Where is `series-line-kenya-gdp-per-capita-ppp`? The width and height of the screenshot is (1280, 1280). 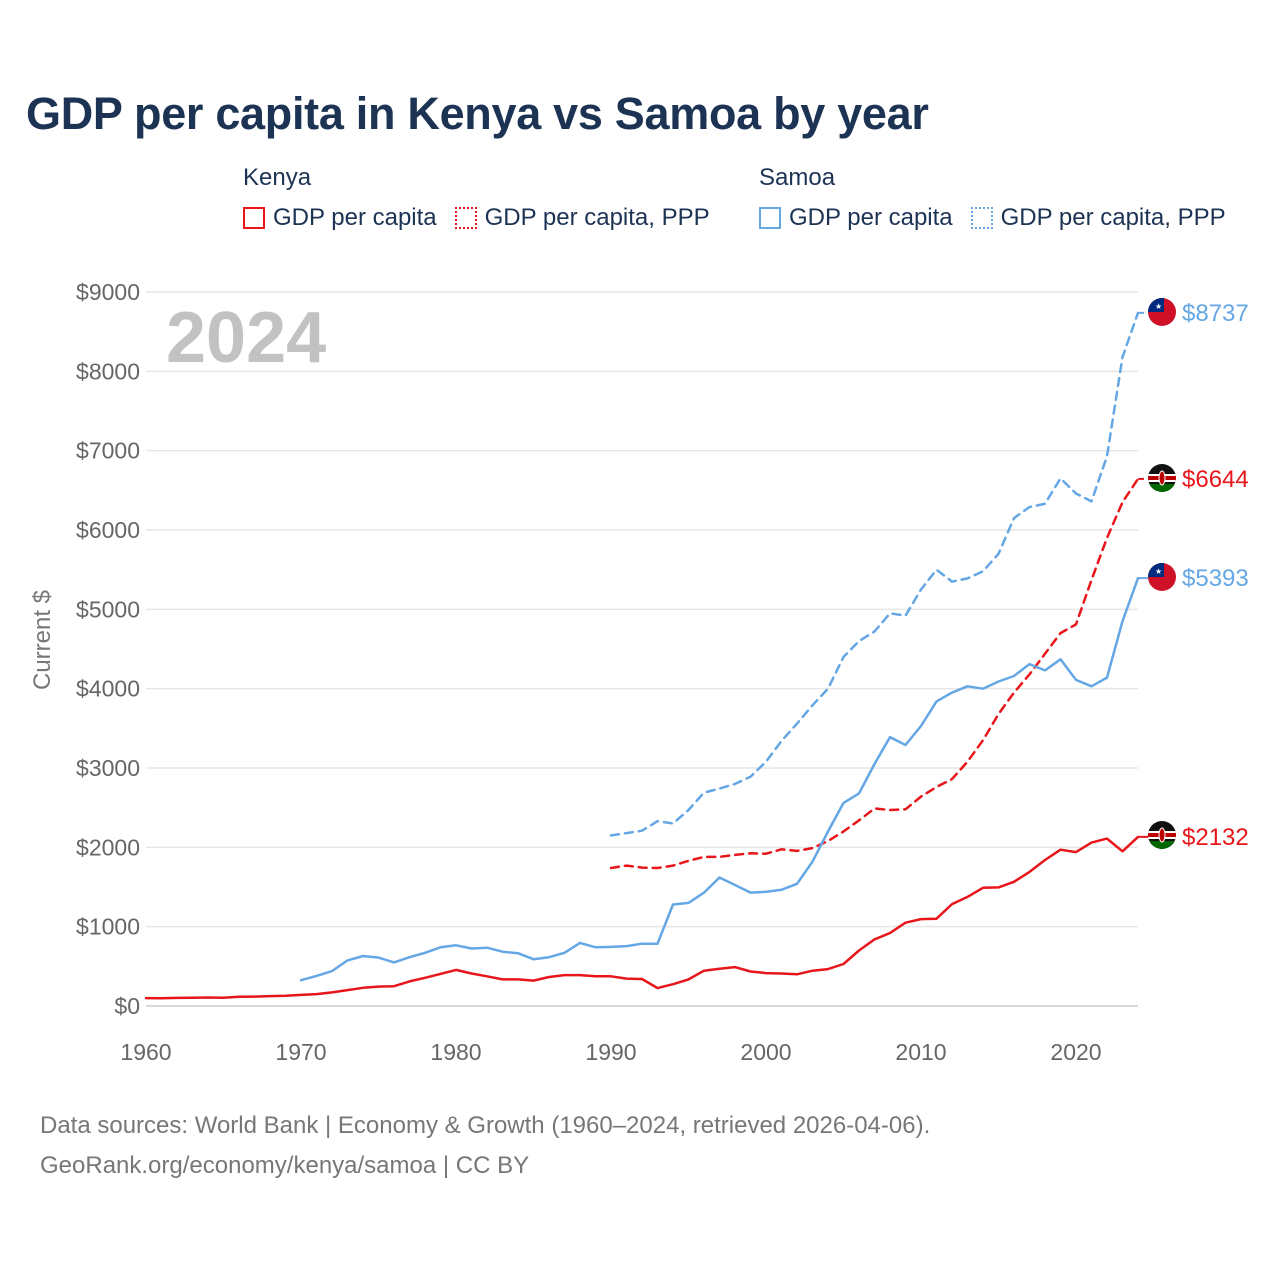
series-line-kenya-gdp-per-capita-ppp is located at coordinates (874, 673).